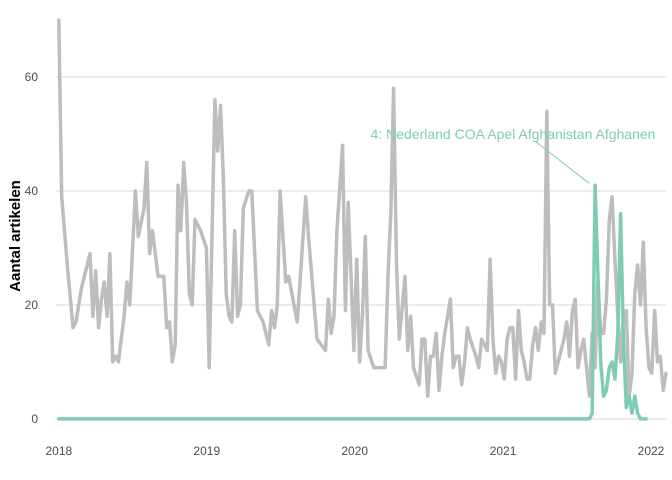 This screenshot has width=672, height=480. Describe the element at coordinates (32, 248) in the screenshot. I see `y-tick-labels: 0 20 40 60` at that location.